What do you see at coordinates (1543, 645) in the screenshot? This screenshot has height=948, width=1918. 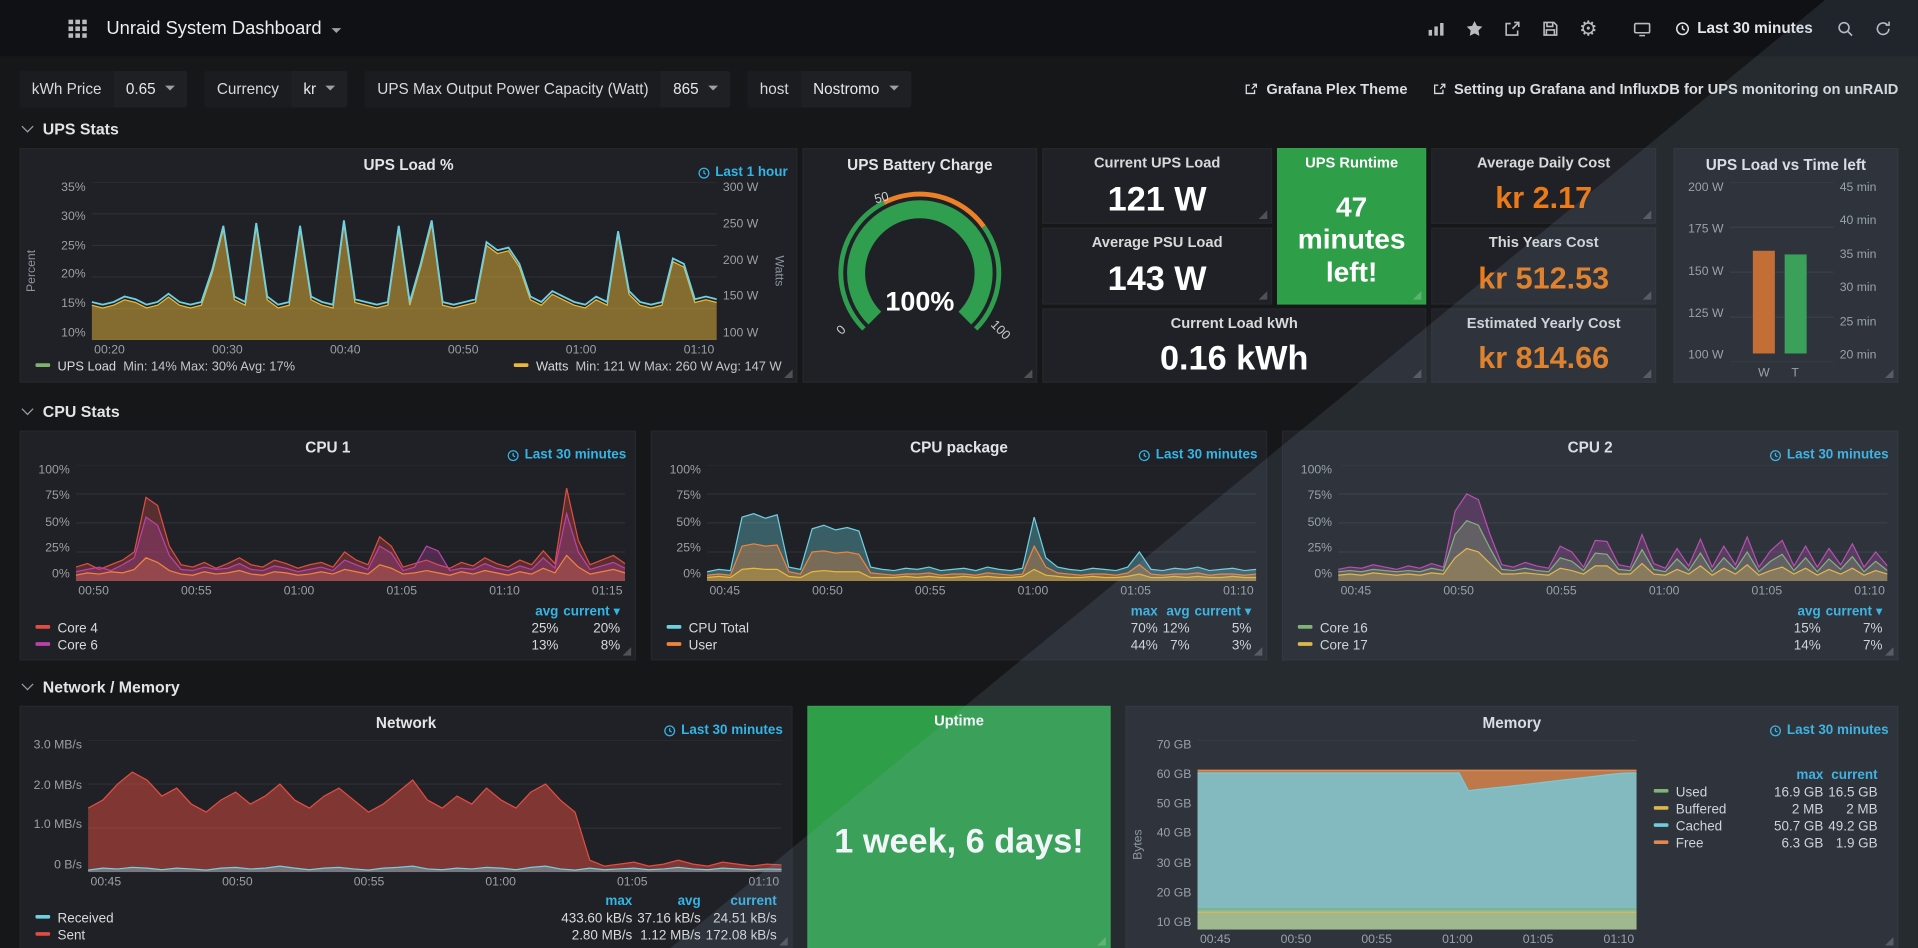 I see `legend-series-name: Core 17` at bounding box center [1543, 645].